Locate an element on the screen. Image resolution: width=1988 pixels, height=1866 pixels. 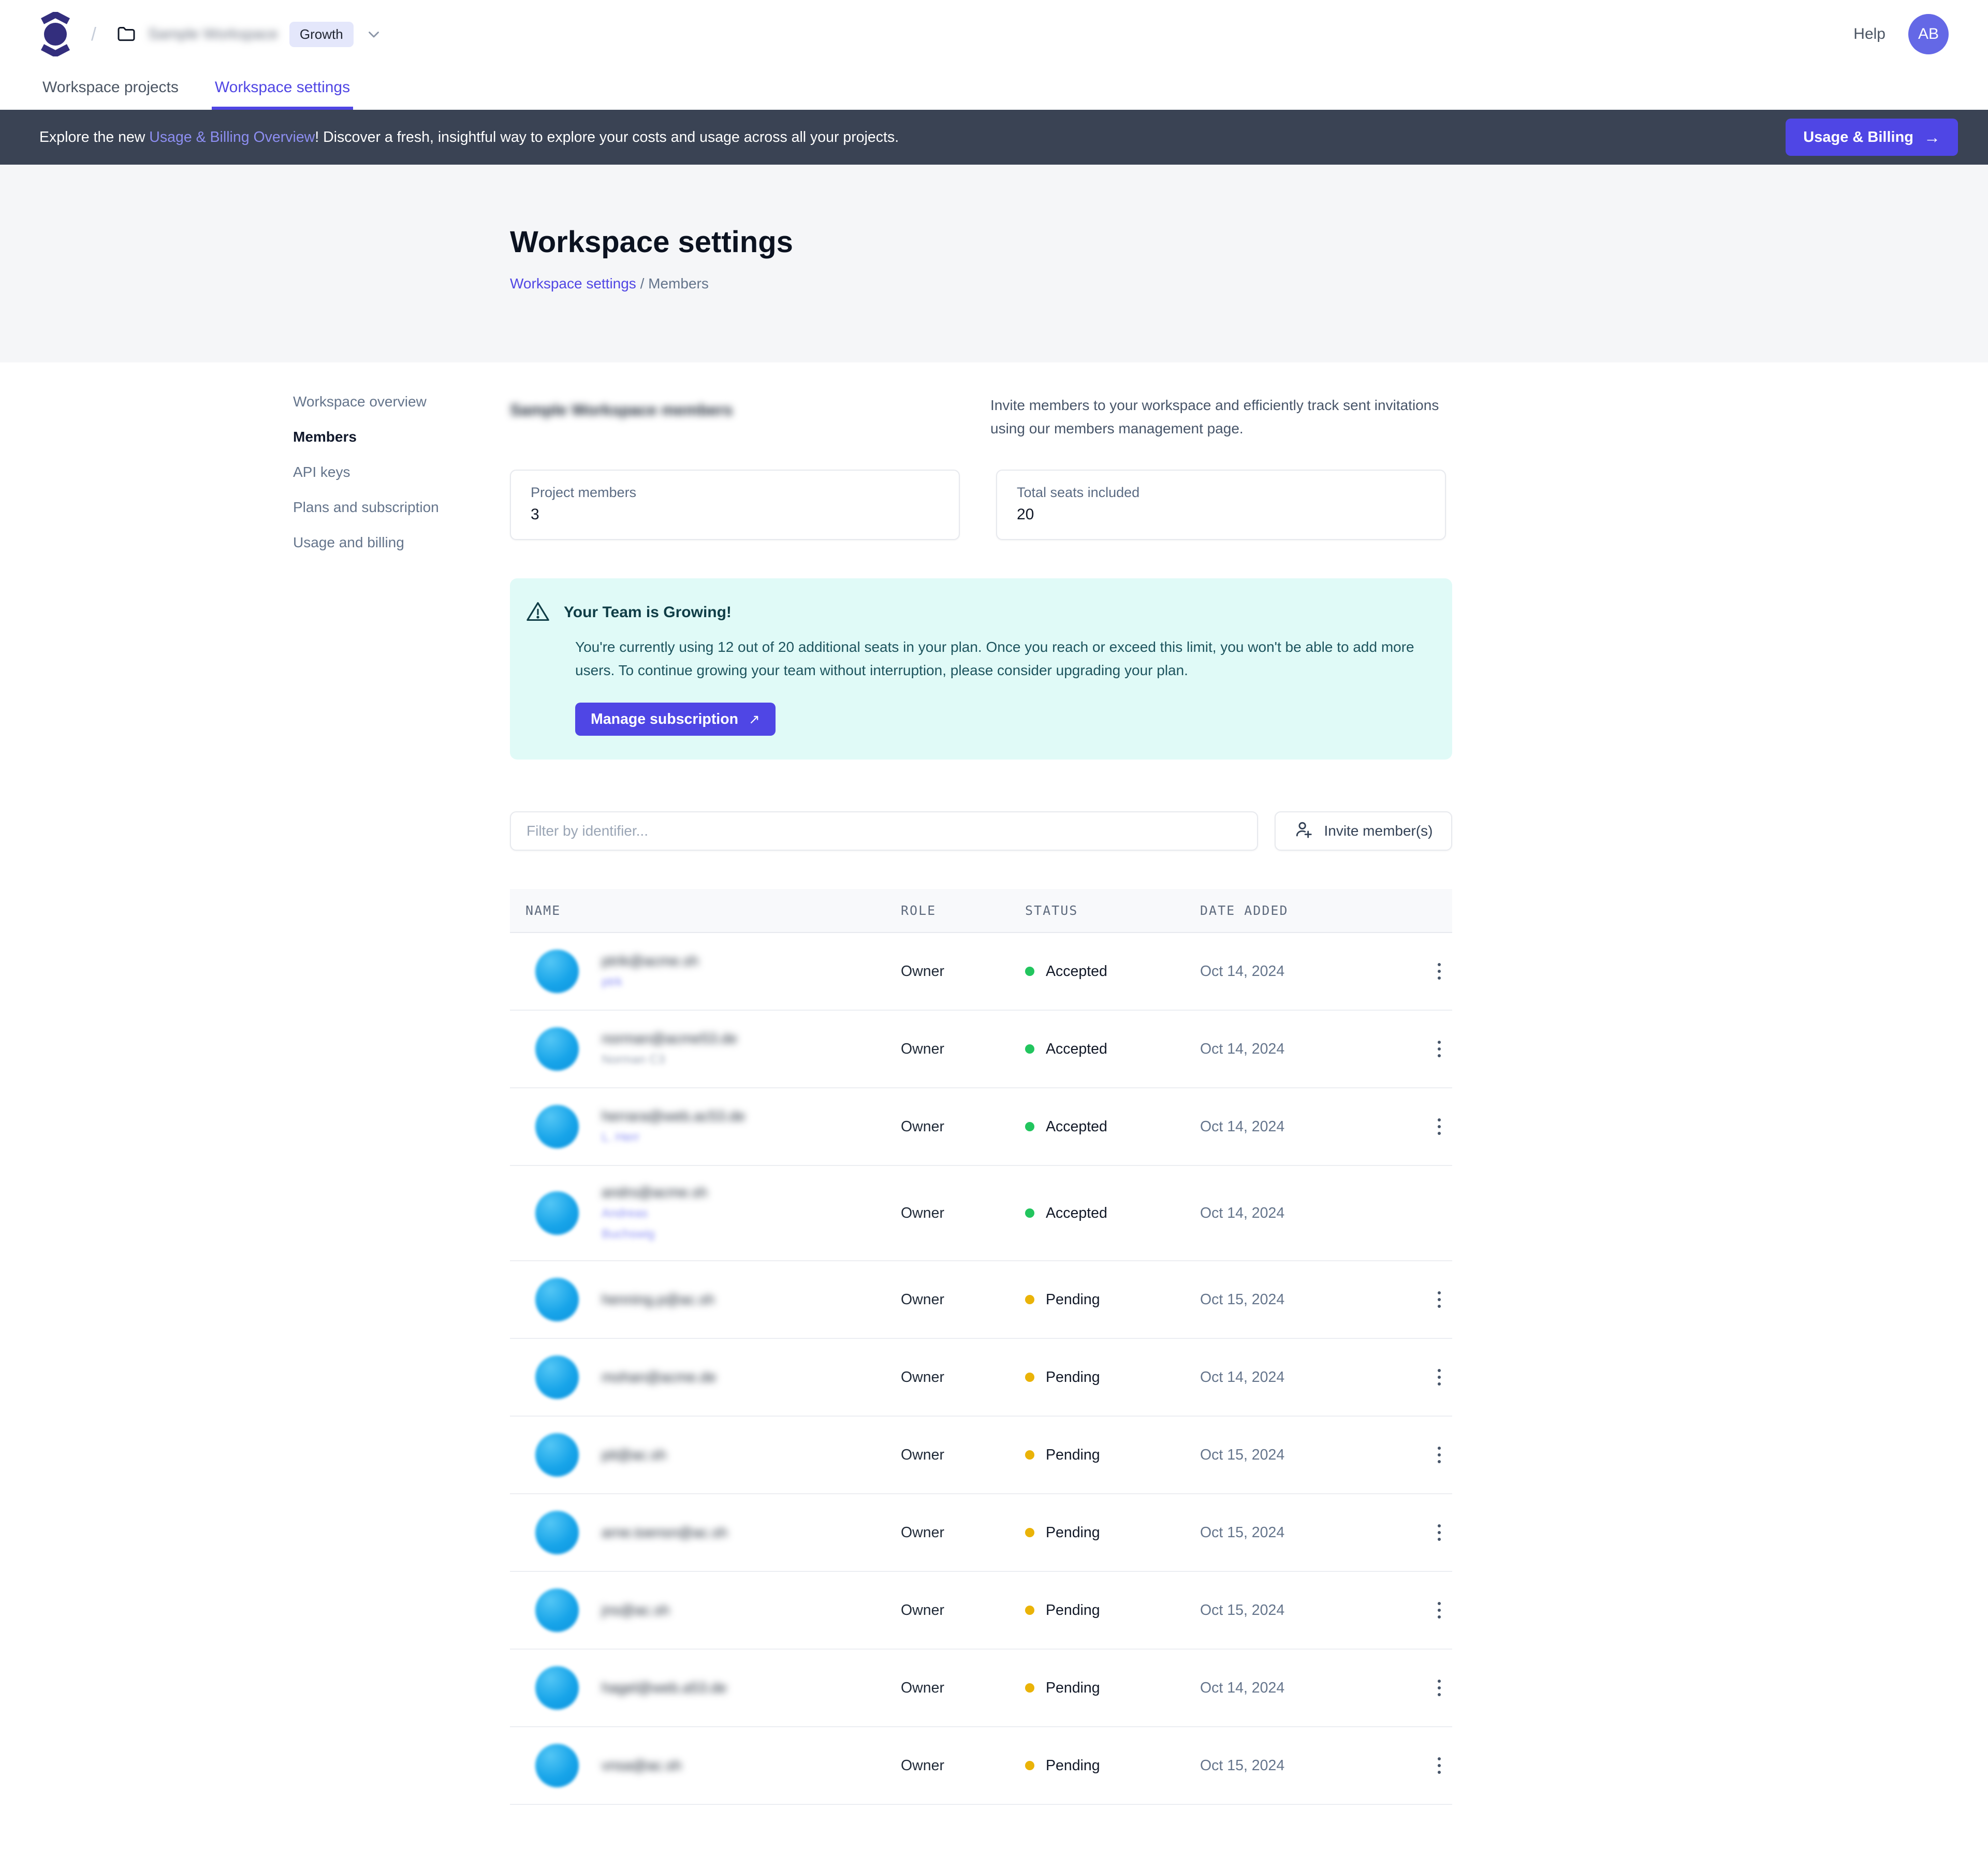
sidenav-item-api-keys: API keys is located at coordinates (321, 472).